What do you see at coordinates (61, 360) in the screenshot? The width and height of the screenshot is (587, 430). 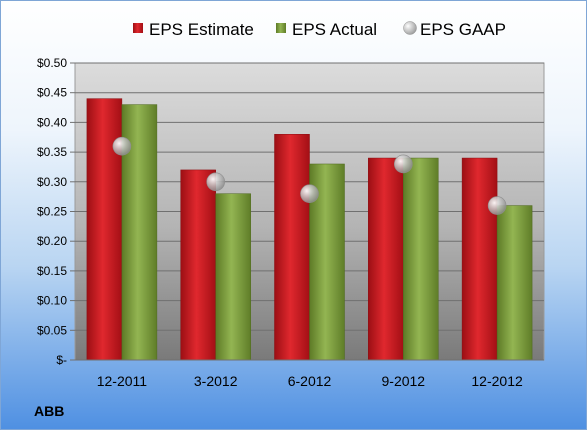 I see `y-tick-label: $-` at bounding box center [61, 360].